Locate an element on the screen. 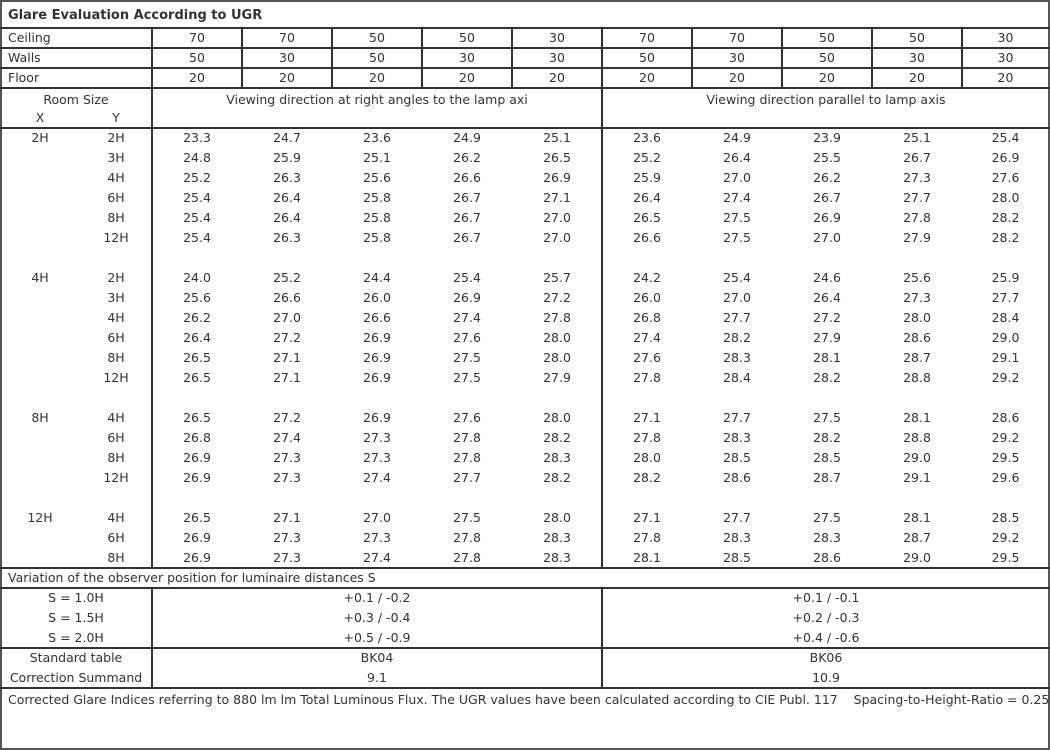 This screenshot has height=750, width=1050. ugr-value: 26.2 is located at coordinates (827, 177).